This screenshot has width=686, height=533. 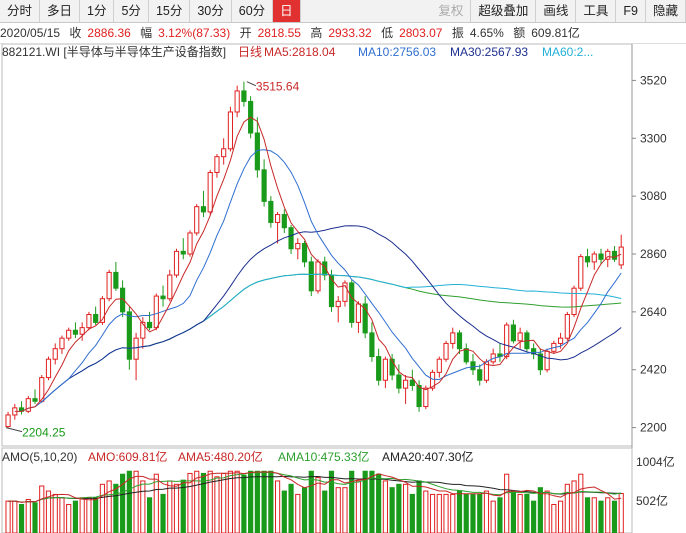 What do you see at coordinates (666, 11) in the screenshot?
I see `toolbar-btn-13: 隐藏` at bounding box center [666, 11].